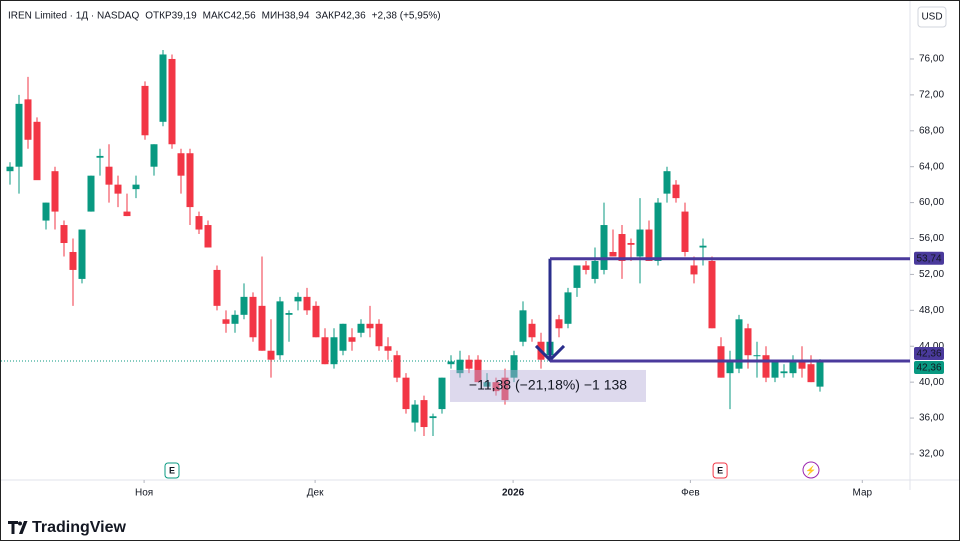 The image size is (960, 541). What do you see at coordinates (931, 346) in the screenshot?
I see `y-tick-label: 44,00` at bounding box center [931, 346].